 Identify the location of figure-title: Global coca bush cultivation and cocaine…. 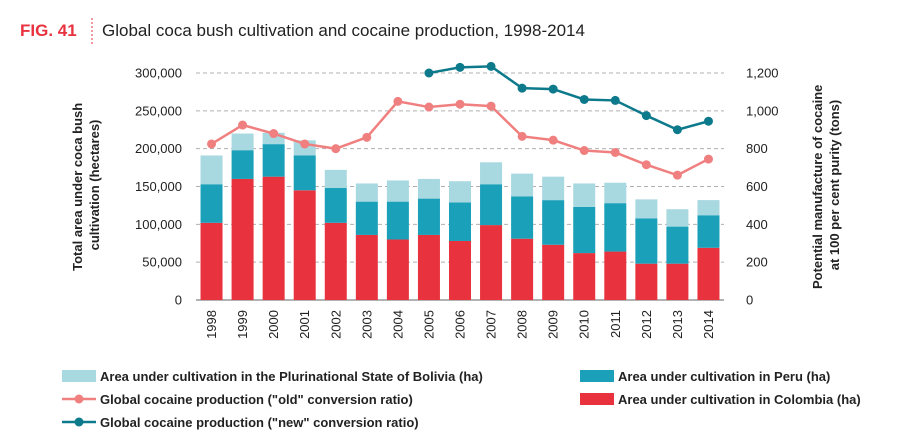
(343, 30).